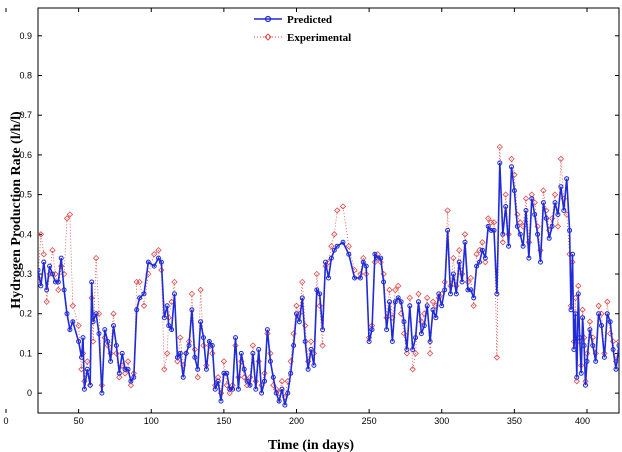 This screenshot has height=452, width=622. What do you see at coordinates (25, 234) in the screenshot?
I see `y-tick-label: 0.4` at bounding box center [25, 234].